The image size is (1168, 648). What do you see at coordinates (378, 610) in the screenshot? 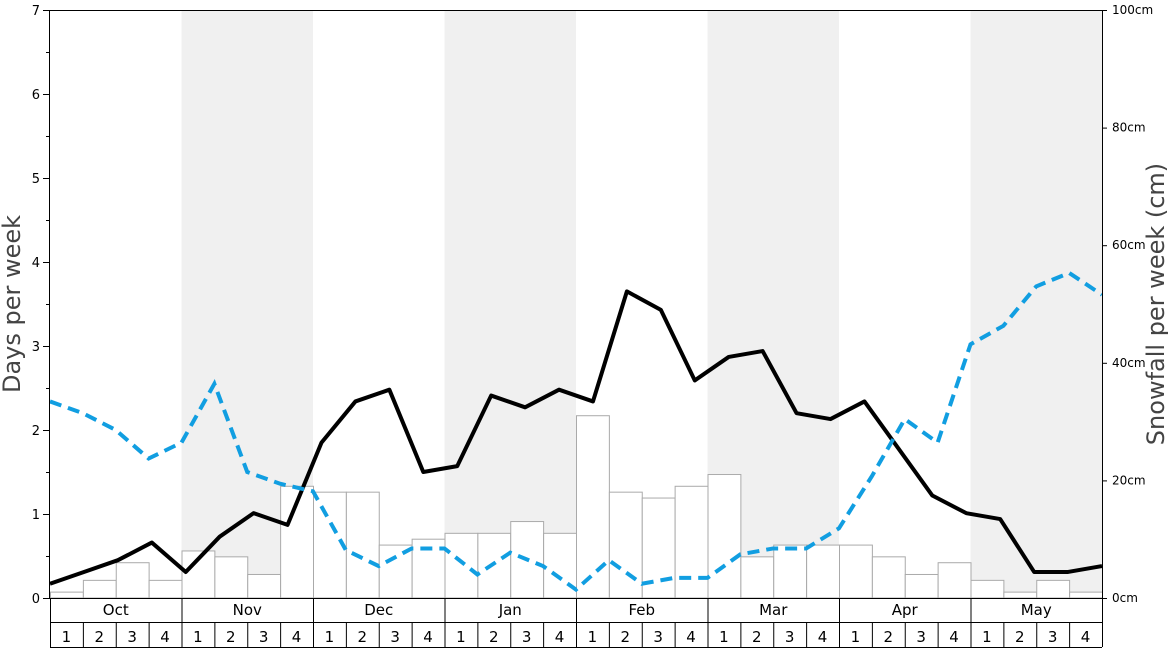
I see `month-label-dec: Dec` at bounding box center [378, 610].